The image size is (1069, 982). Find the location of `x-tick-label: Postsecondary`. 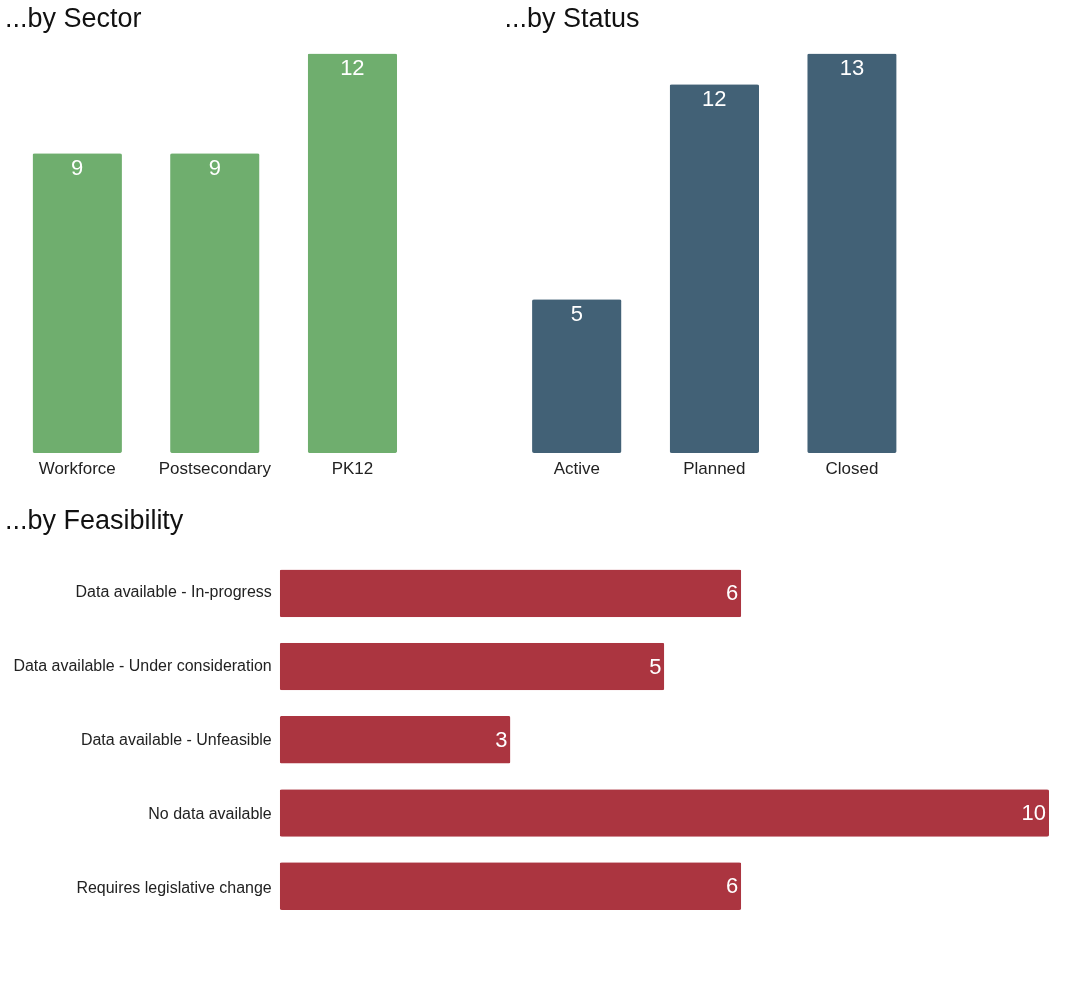

x-tick-label: Postsecondary is located at coordinates (215, 469).